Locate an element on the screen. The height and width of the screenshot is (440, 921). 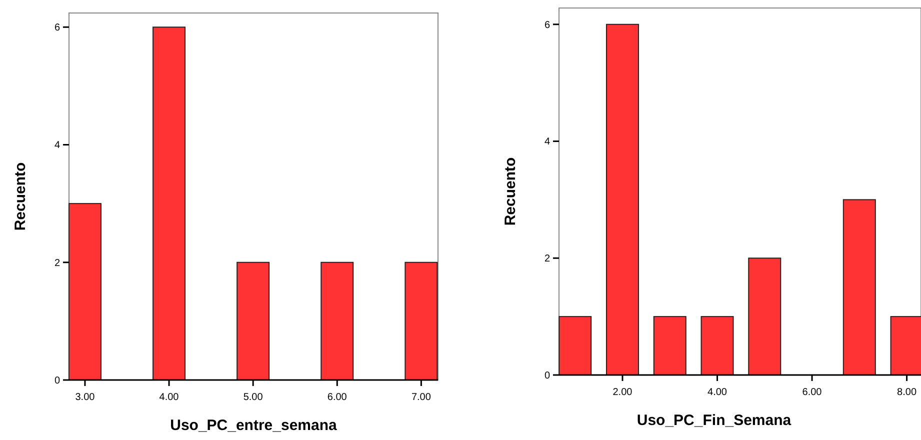
x-tick-label: 7.00 is located at coordinates (421, 397).